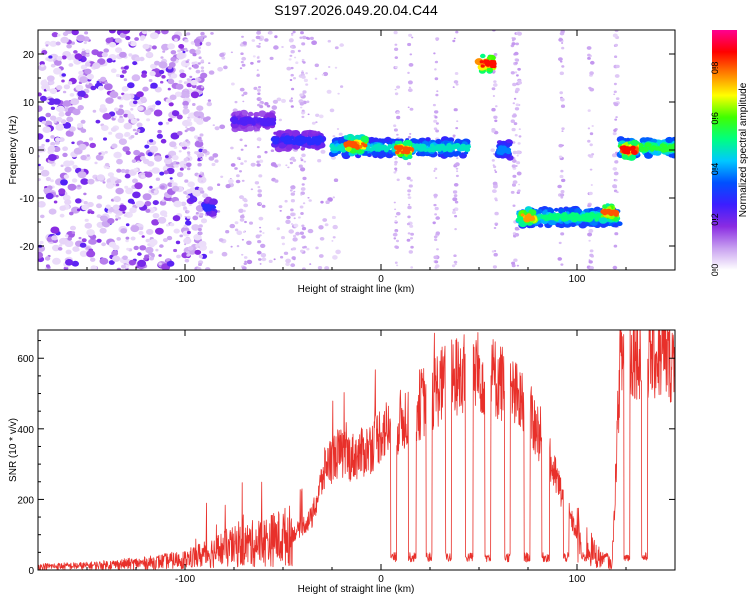 The height and width of the screenshot is (600, 750). Describe the element at coordinates (743, 149) in the screenshot. I see `colorbar-label: Normalized spectral amplitude` at that location.